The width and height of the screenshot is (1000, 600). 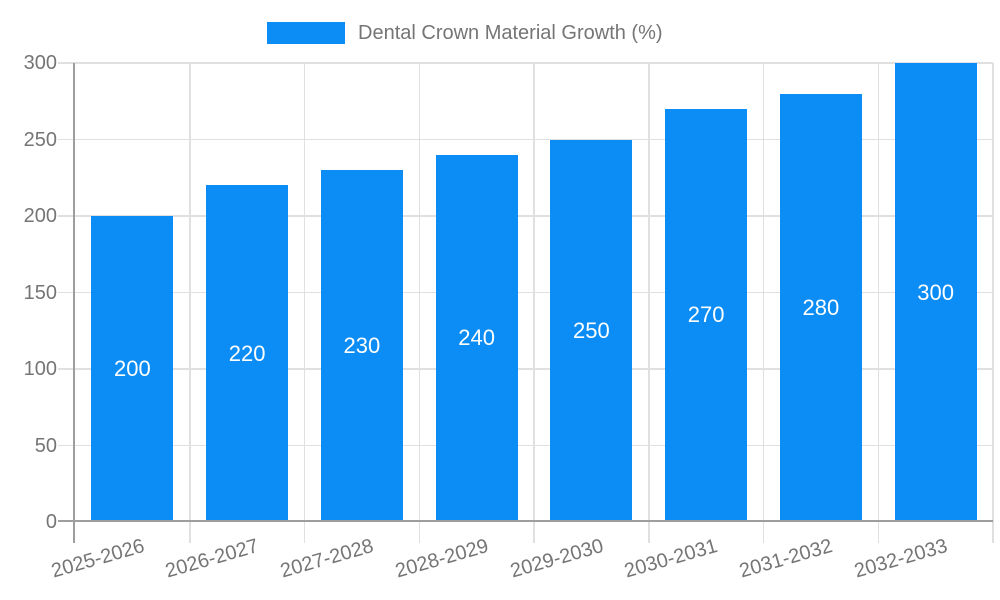 What do you see at coordinates (40, 63) in the screenshot?
I see `y-tick-label: 300` at bounding box center [40, 63].